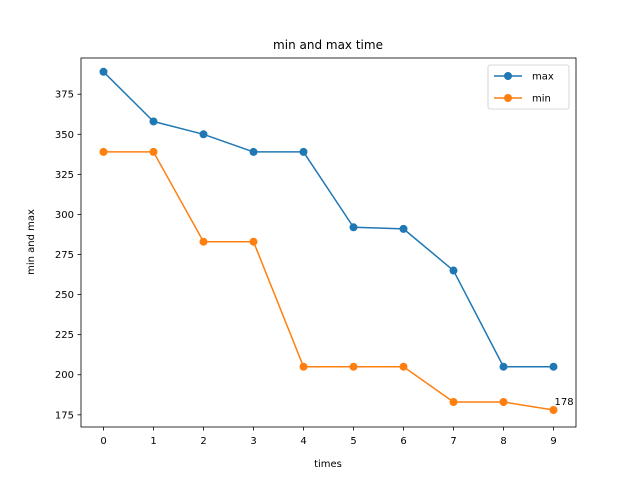 This screenshot has width=640, height=480. I want to click on y-axis: 175 200 225 250 275 300 325 350 375, so click(68, 255).